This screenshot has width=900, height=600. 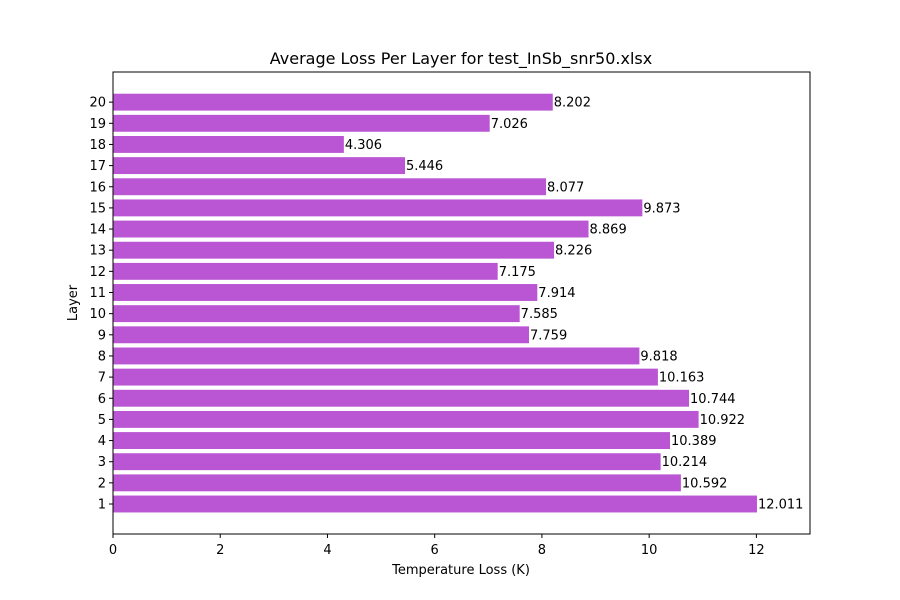 I want to click on y-tick-label: 11, so click(x=97, y=293).